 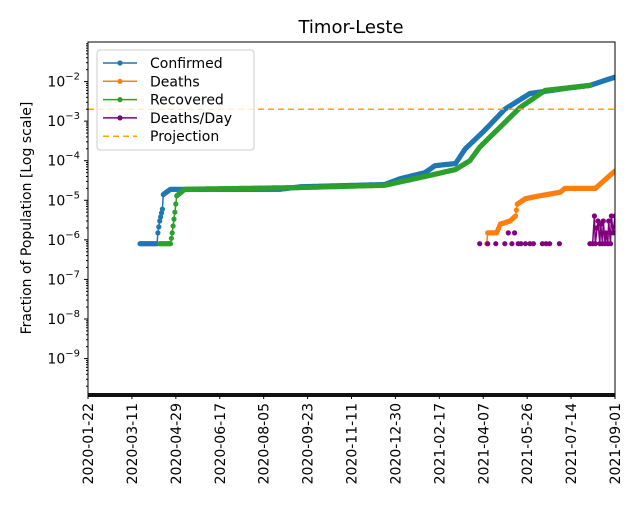 I want to click on y-axis: 10⁻² 10⁻³ 10⁻⁴ 10⁻⁵ 10⁻⁶ 10⁻⁷ 10⁻⁸ 10⁻⁹, so click(x=67, y=215).